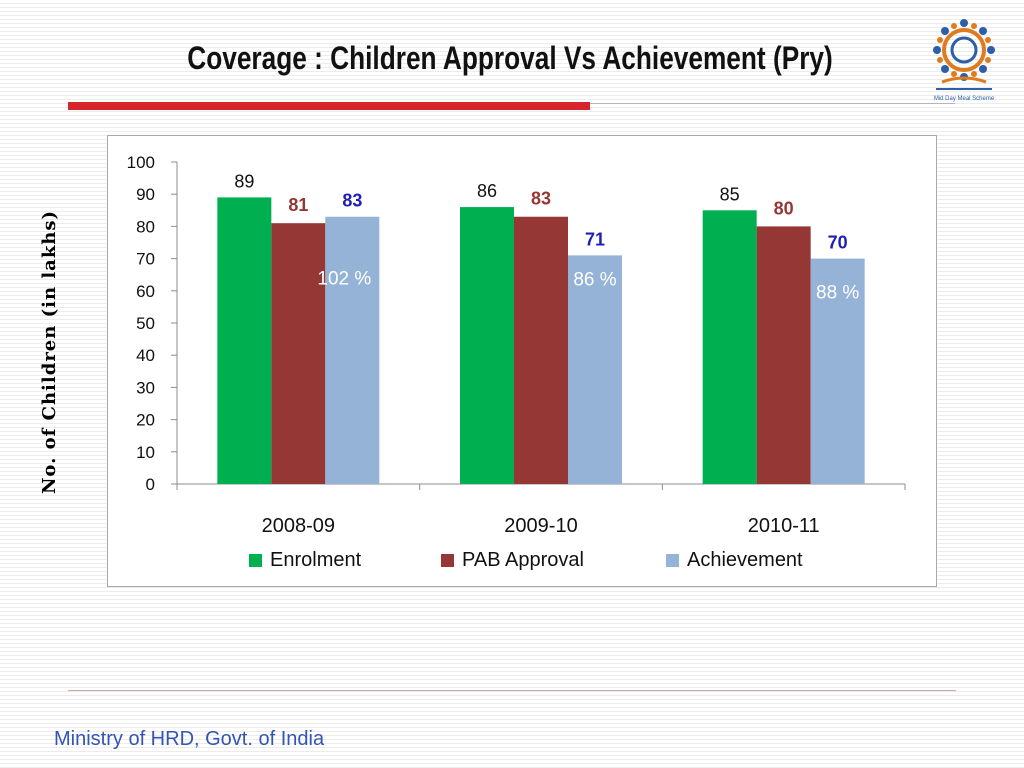 This screenshot has width=1024, height=768. Describe the element at coordinates (145, 259) in the screenshot. I see `y-tick-label: 70` at that location.